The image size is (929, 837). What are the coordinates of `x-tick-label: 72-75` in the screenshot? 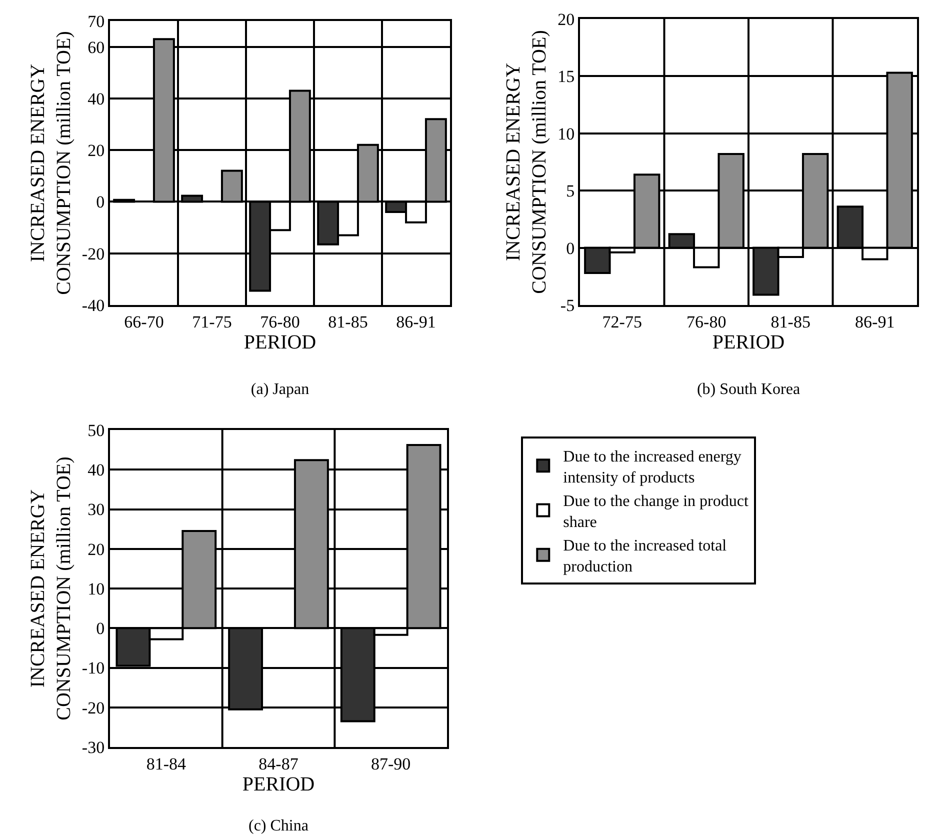 It's located at (622, 322).